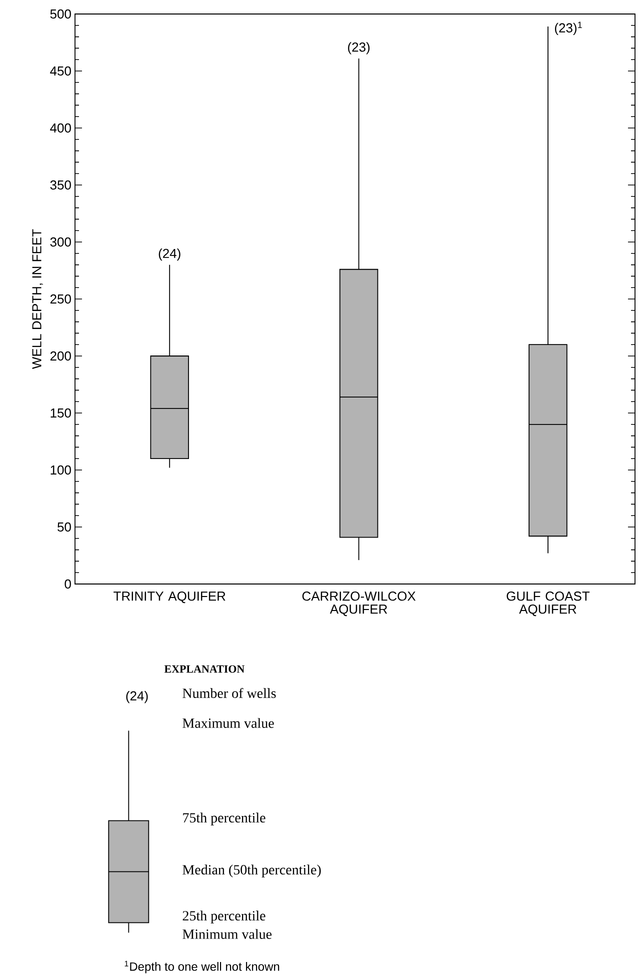  I want to click on y-tick-label: 200, so click(60, 356).